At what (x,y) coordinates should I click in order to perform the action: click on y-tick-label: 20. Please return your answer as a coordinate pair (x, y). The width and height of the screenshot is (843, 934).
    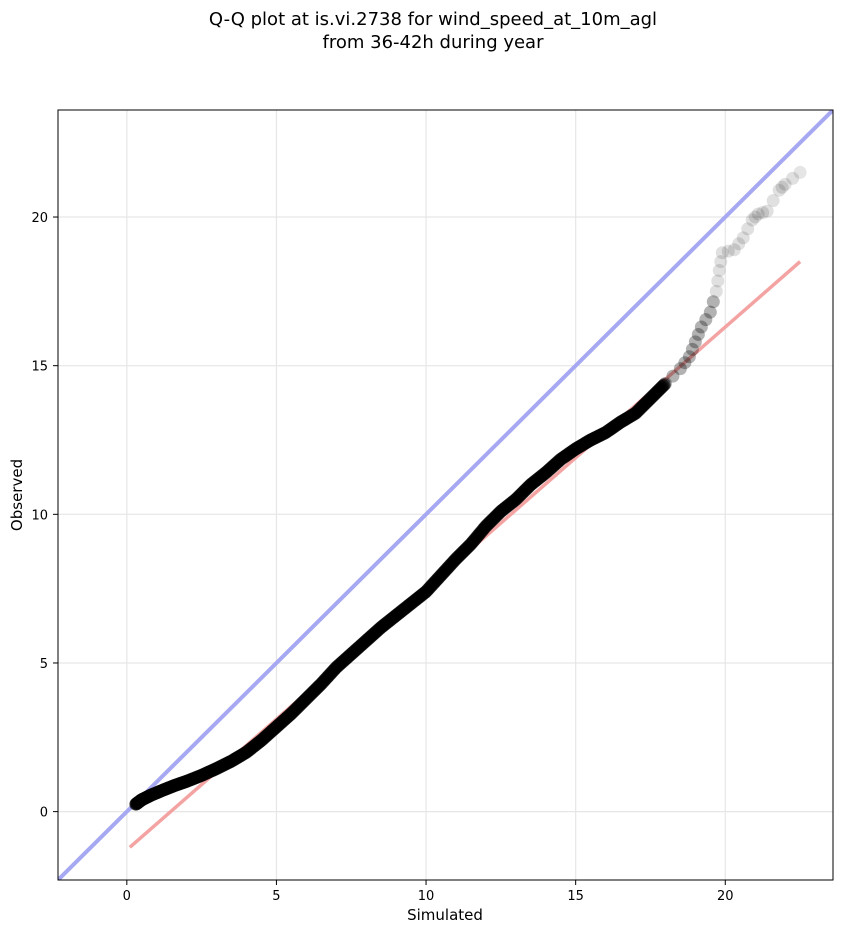
    Looking at the image, I should click on (39, 218).